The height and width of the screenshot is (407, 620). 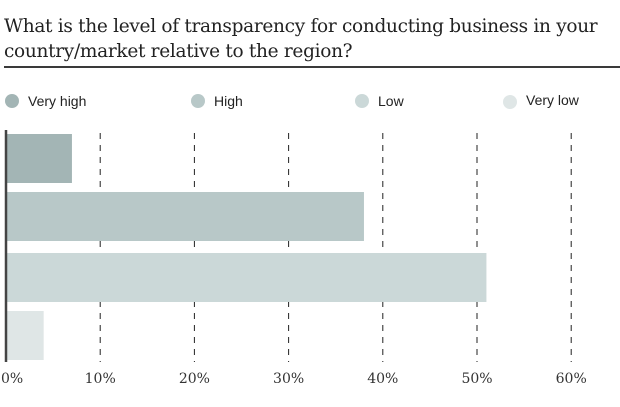 What do you see at coordinates (12, 101) in the screenshot?
I see `legend-swatch-very-high` at bounding box center [12, 101].